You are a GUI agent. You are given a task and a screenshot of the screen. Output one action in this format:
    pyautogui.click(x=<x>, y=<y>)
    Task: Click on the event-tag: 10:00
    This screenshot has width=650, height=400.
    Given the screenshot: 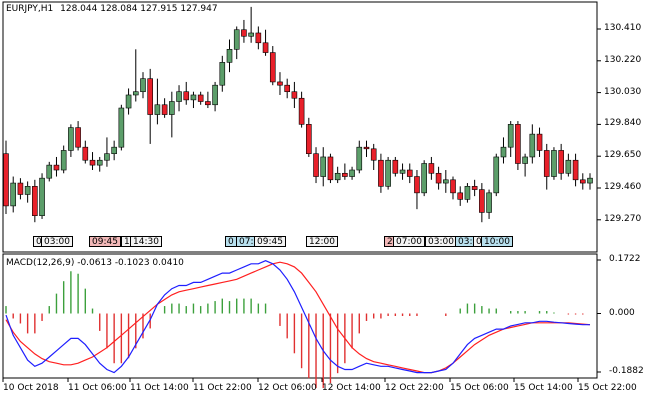 What is the action you would take?
    pyautogui.click(x=497, y=241)
    